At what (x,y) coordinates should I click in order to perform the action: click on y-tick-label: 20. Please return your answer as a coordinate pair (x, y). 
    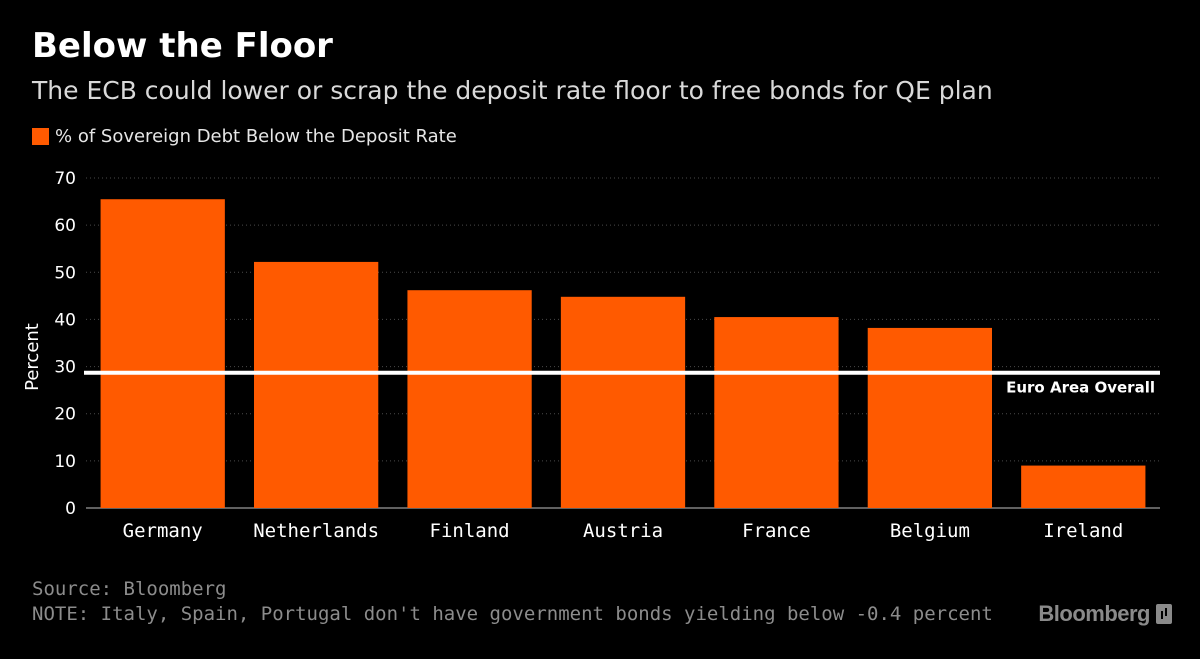
    Looking at the image, I should click on (65, 415).